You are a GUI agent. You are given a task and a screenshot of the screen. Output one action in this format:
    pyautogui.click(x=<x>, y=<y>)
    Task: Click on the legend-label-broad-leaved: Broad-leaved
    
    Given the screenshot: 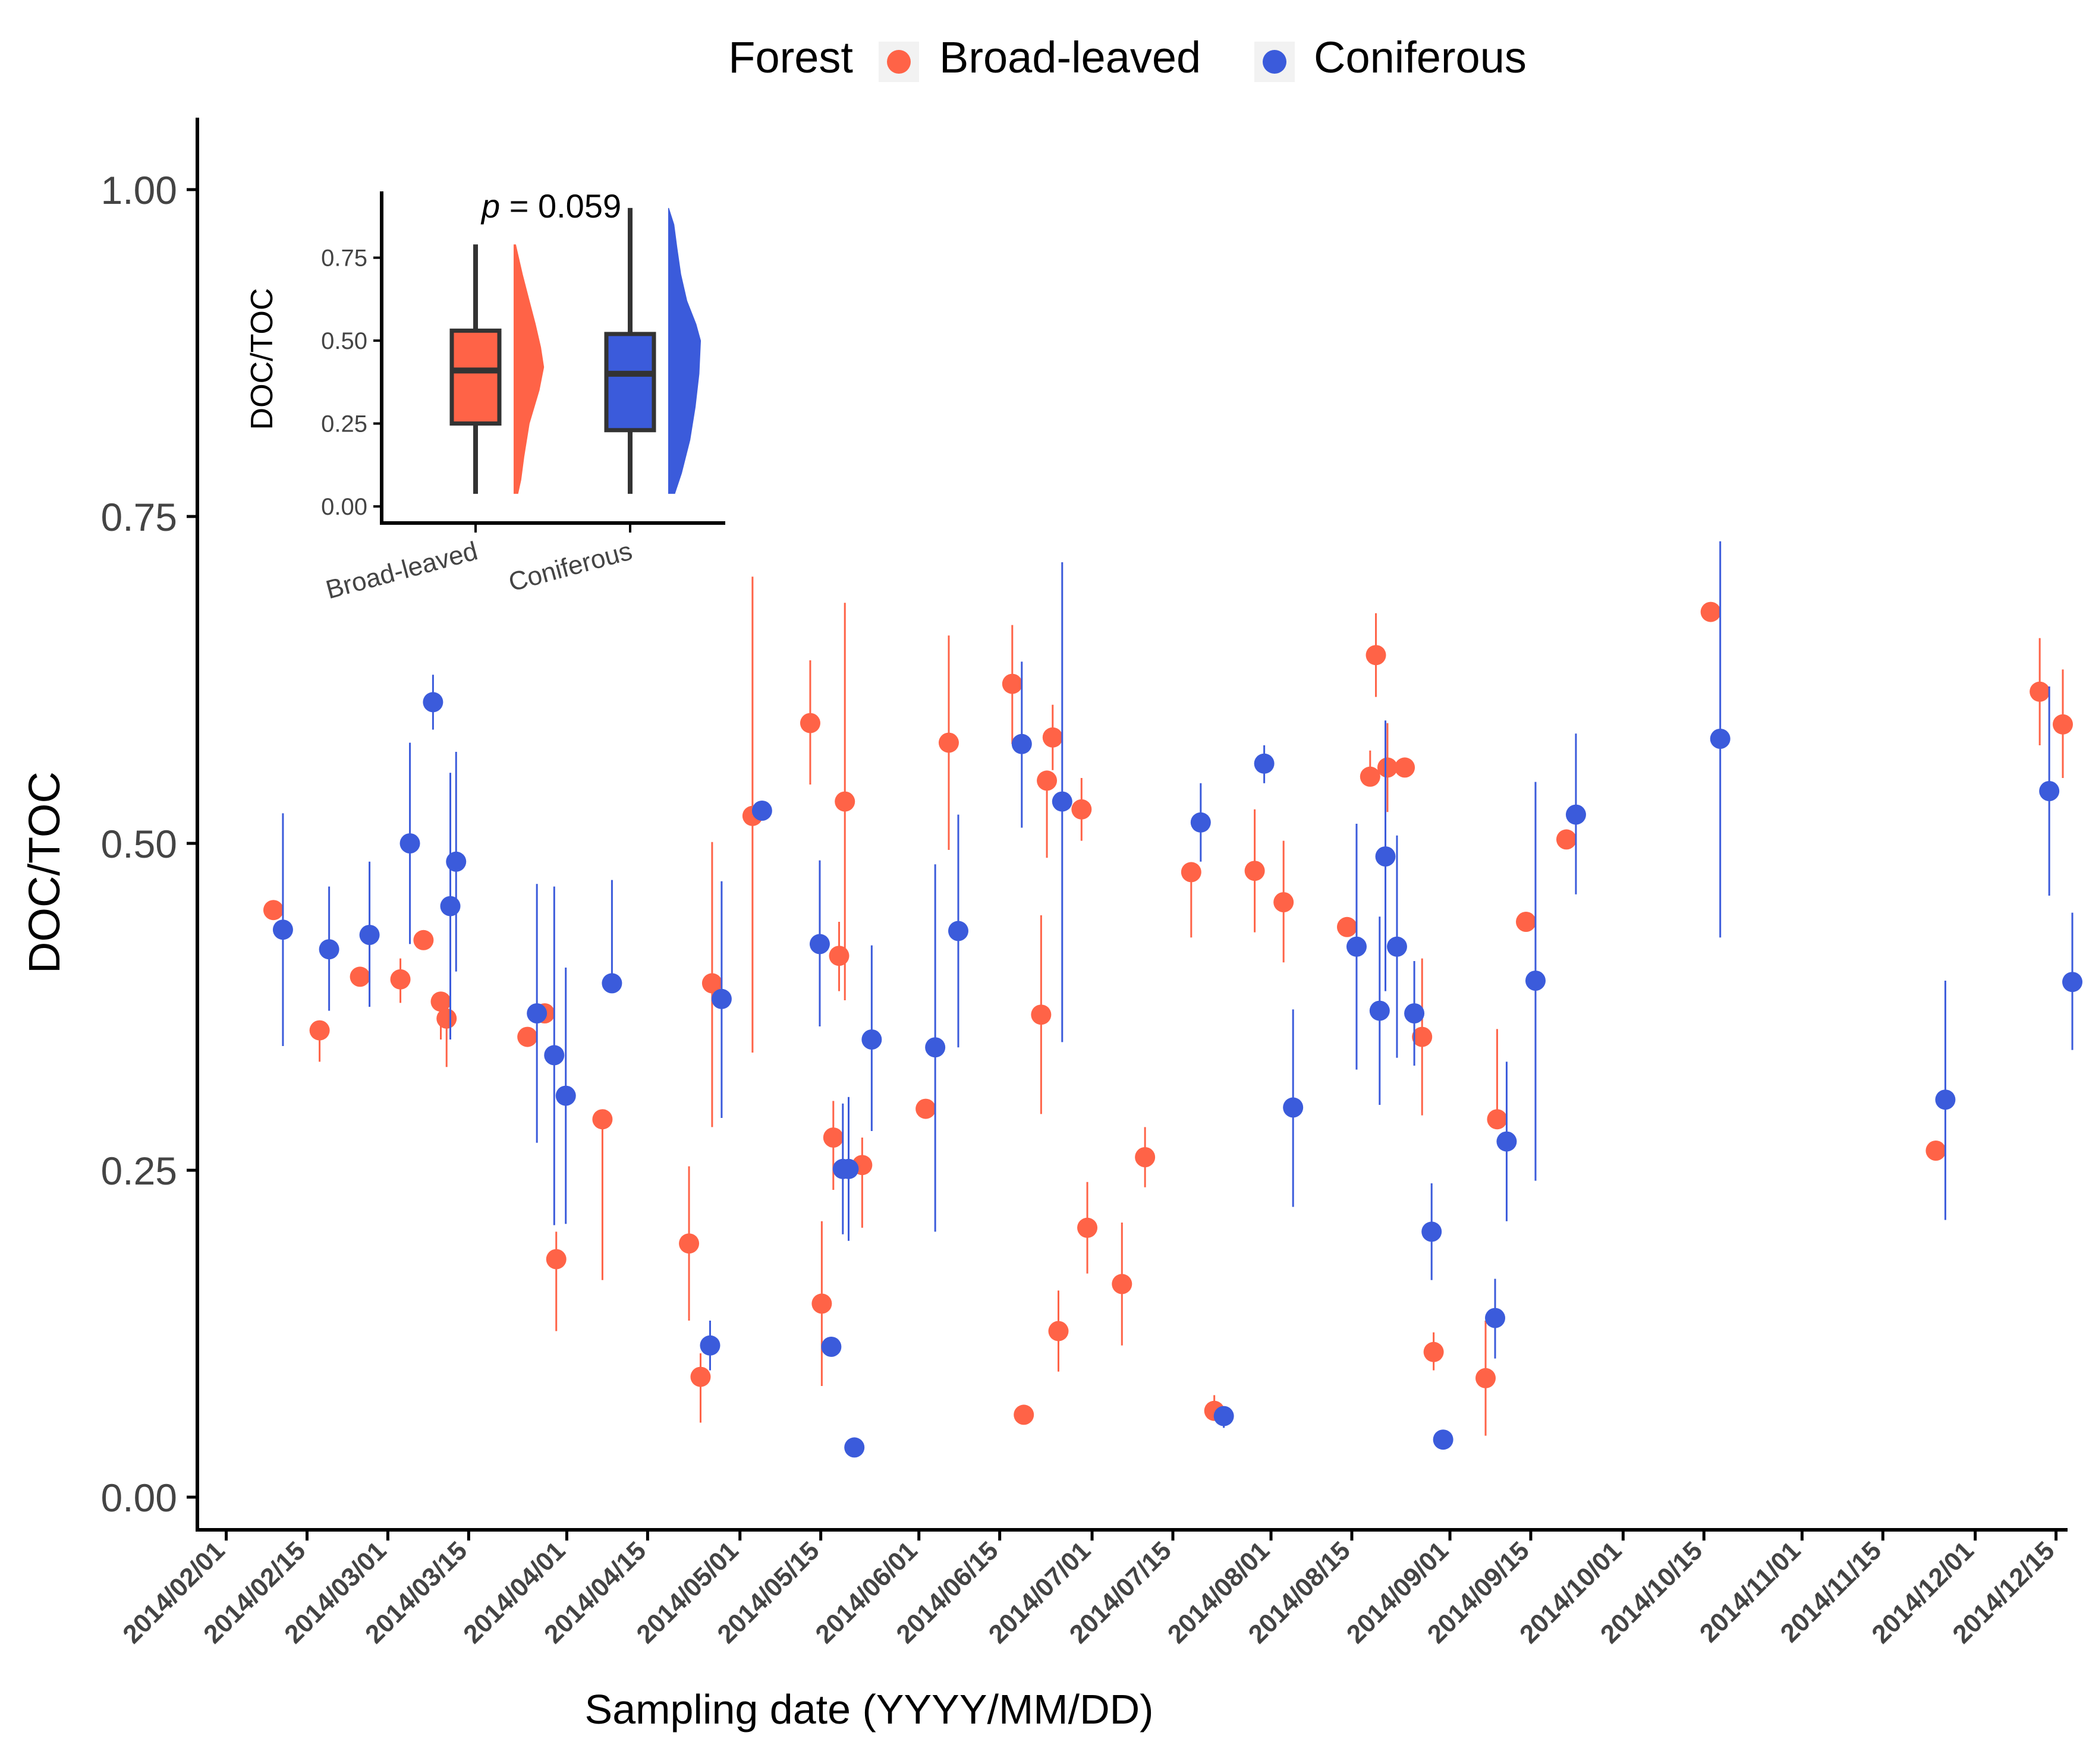 What is the action you would take?
    pyautogui.click(x=1070, y=57)
    